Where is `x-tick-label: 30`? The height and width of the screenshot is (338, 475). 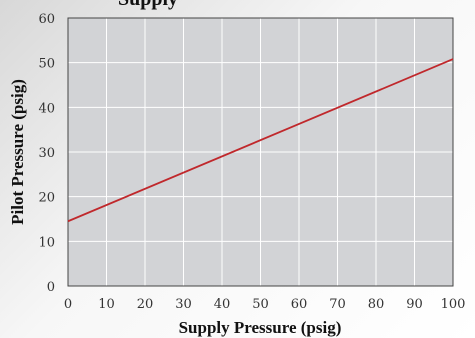
x-tick-label: 30 is located at coordinates (183, 304).